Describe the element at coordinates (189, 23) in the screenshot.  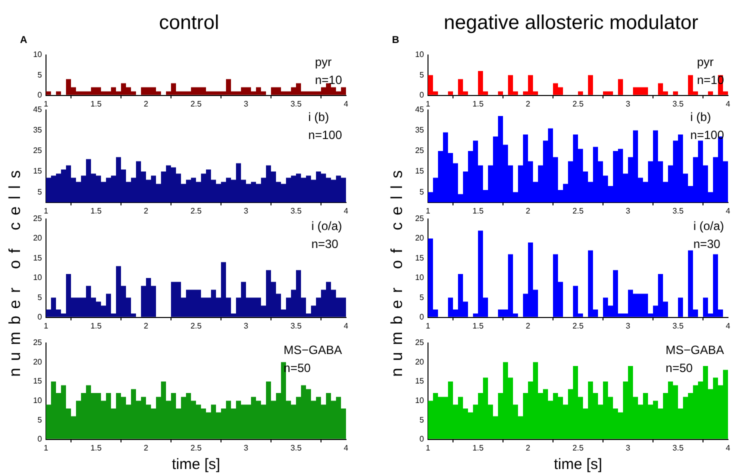
I see `chart-title: control` at that location.